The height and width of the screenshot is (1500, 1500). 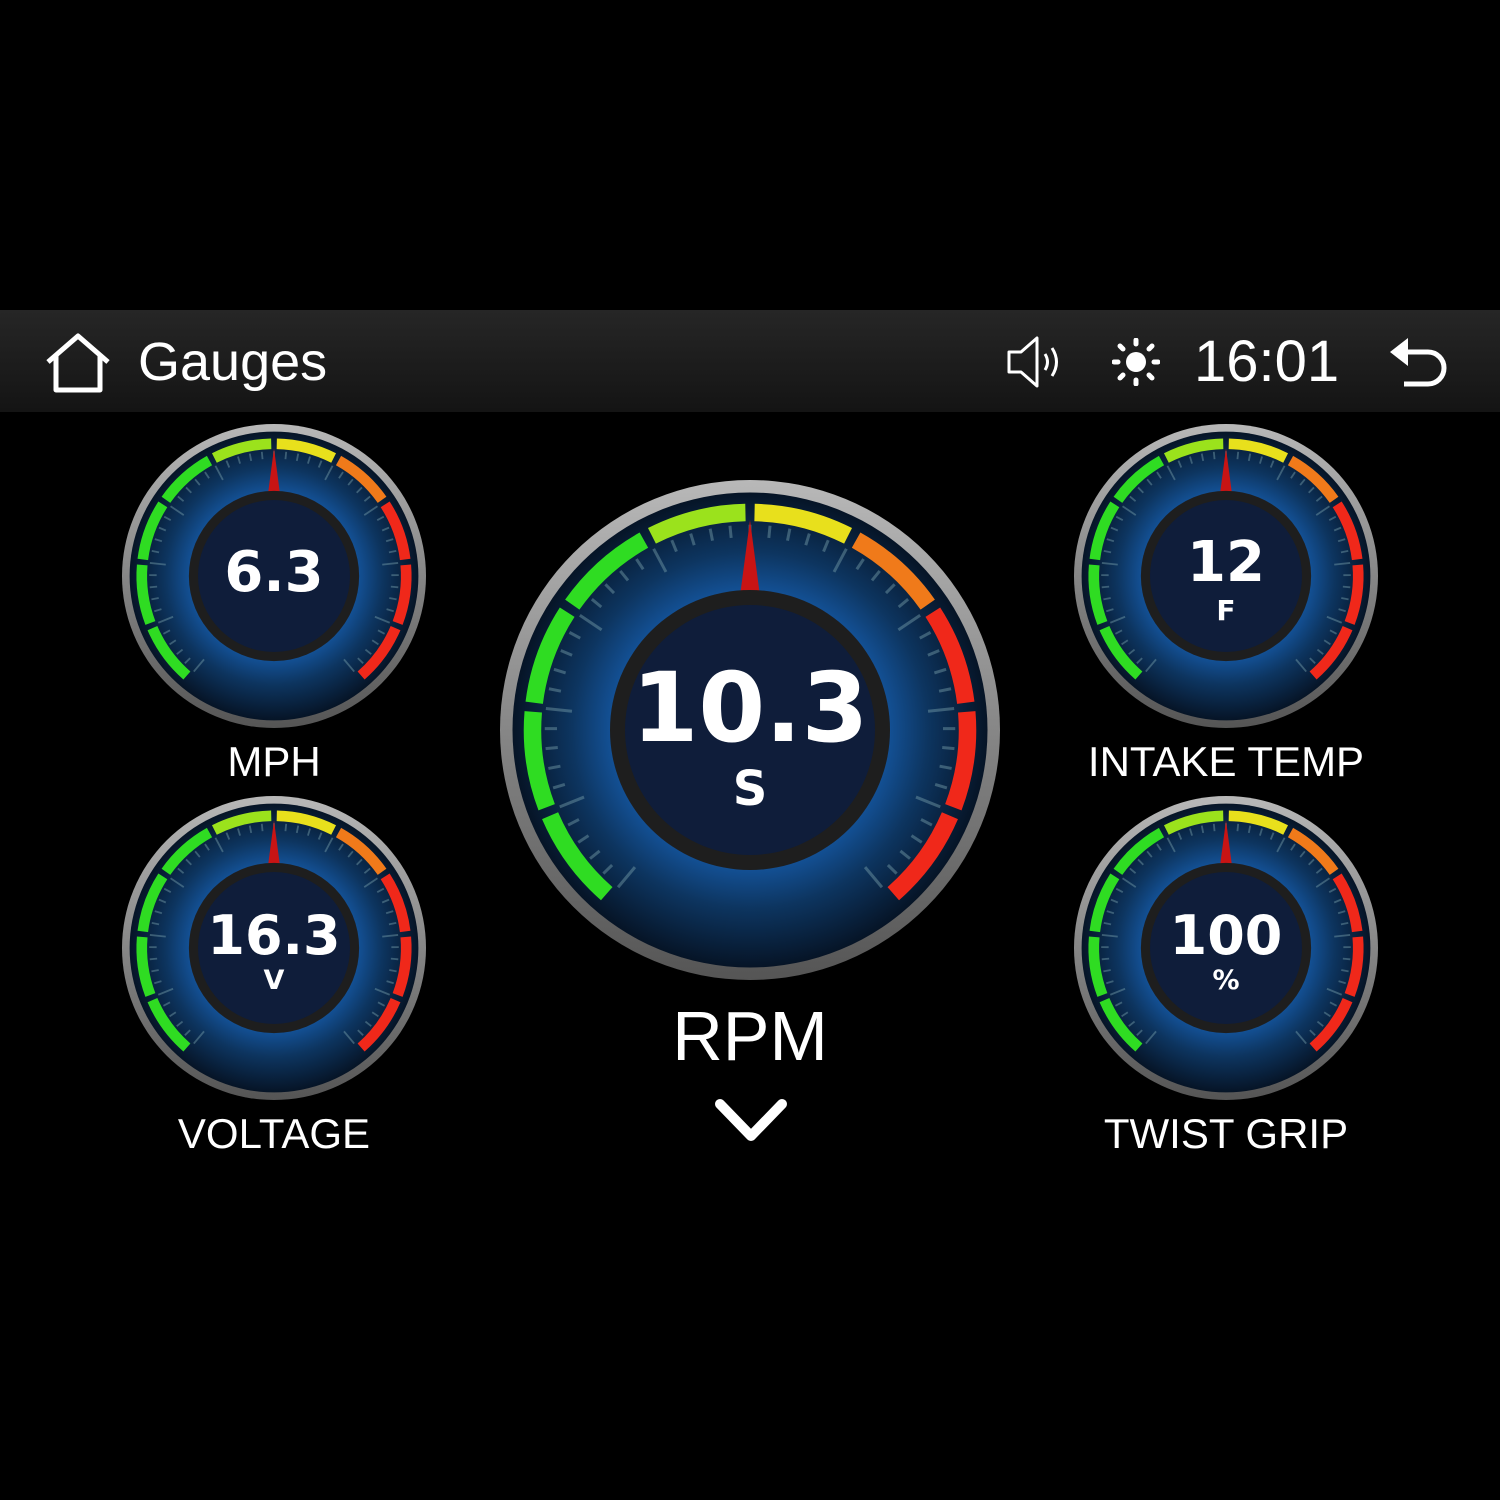 What do you see at coordinates (750, 730) in the screenshot?
I see `gauge-rpm: 10.3 S` at bounding box center [750, 730].